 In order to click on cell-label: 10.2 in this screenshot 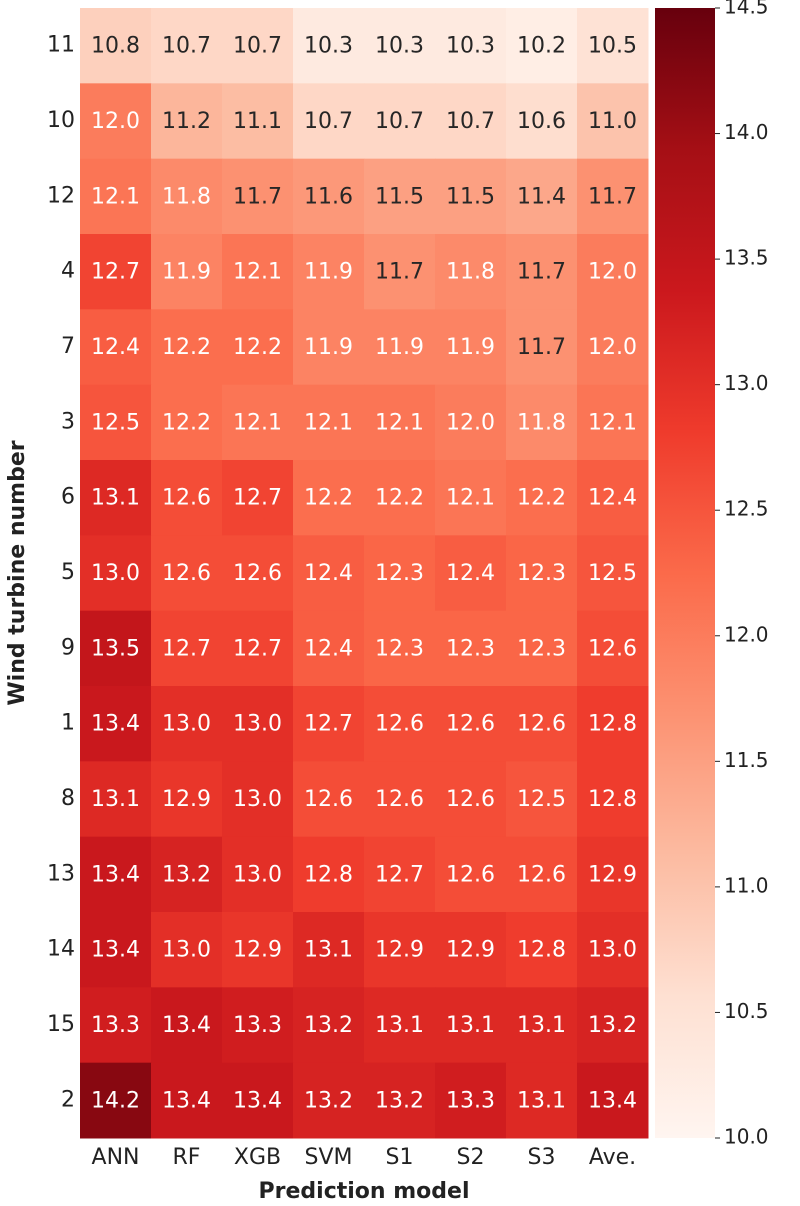, I will do `click(541, 46)`.